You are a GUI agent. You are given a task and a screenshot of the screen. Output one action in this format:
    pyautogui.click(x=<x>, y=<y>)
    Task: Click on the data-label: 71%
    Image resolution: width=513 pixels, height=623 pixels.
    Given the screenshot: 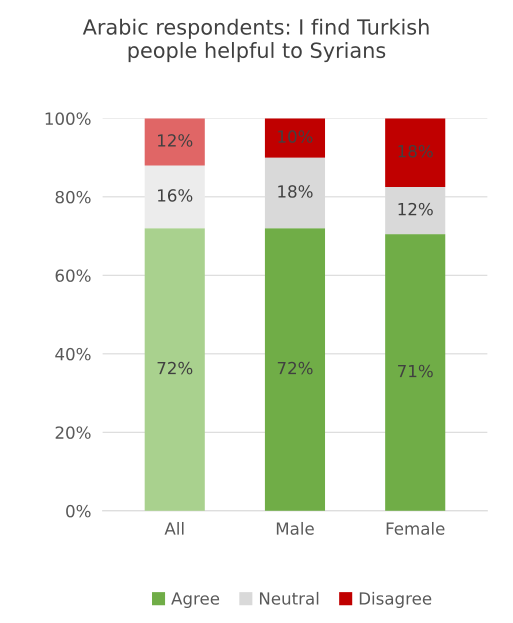 What is the action you would take?
    pyautogui.click(x=415, y=371)
    